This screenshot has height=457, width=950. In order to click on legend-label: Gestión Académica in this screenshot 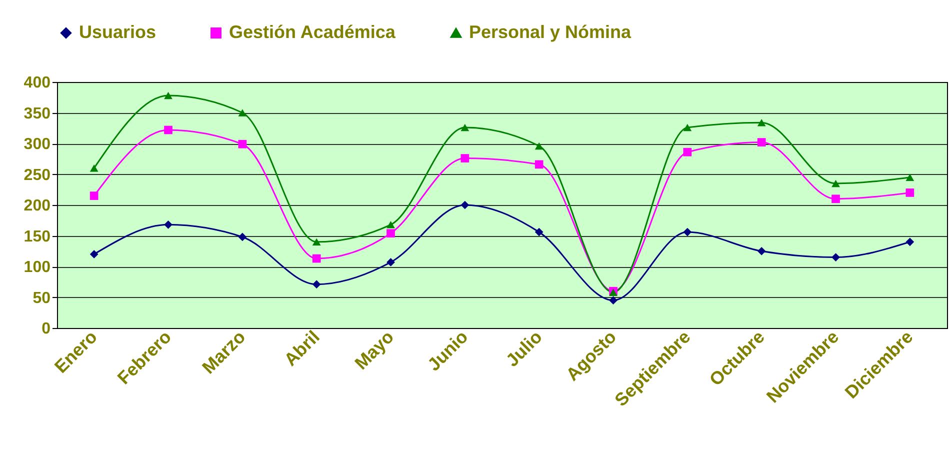, I will do `click(312, 32)`.